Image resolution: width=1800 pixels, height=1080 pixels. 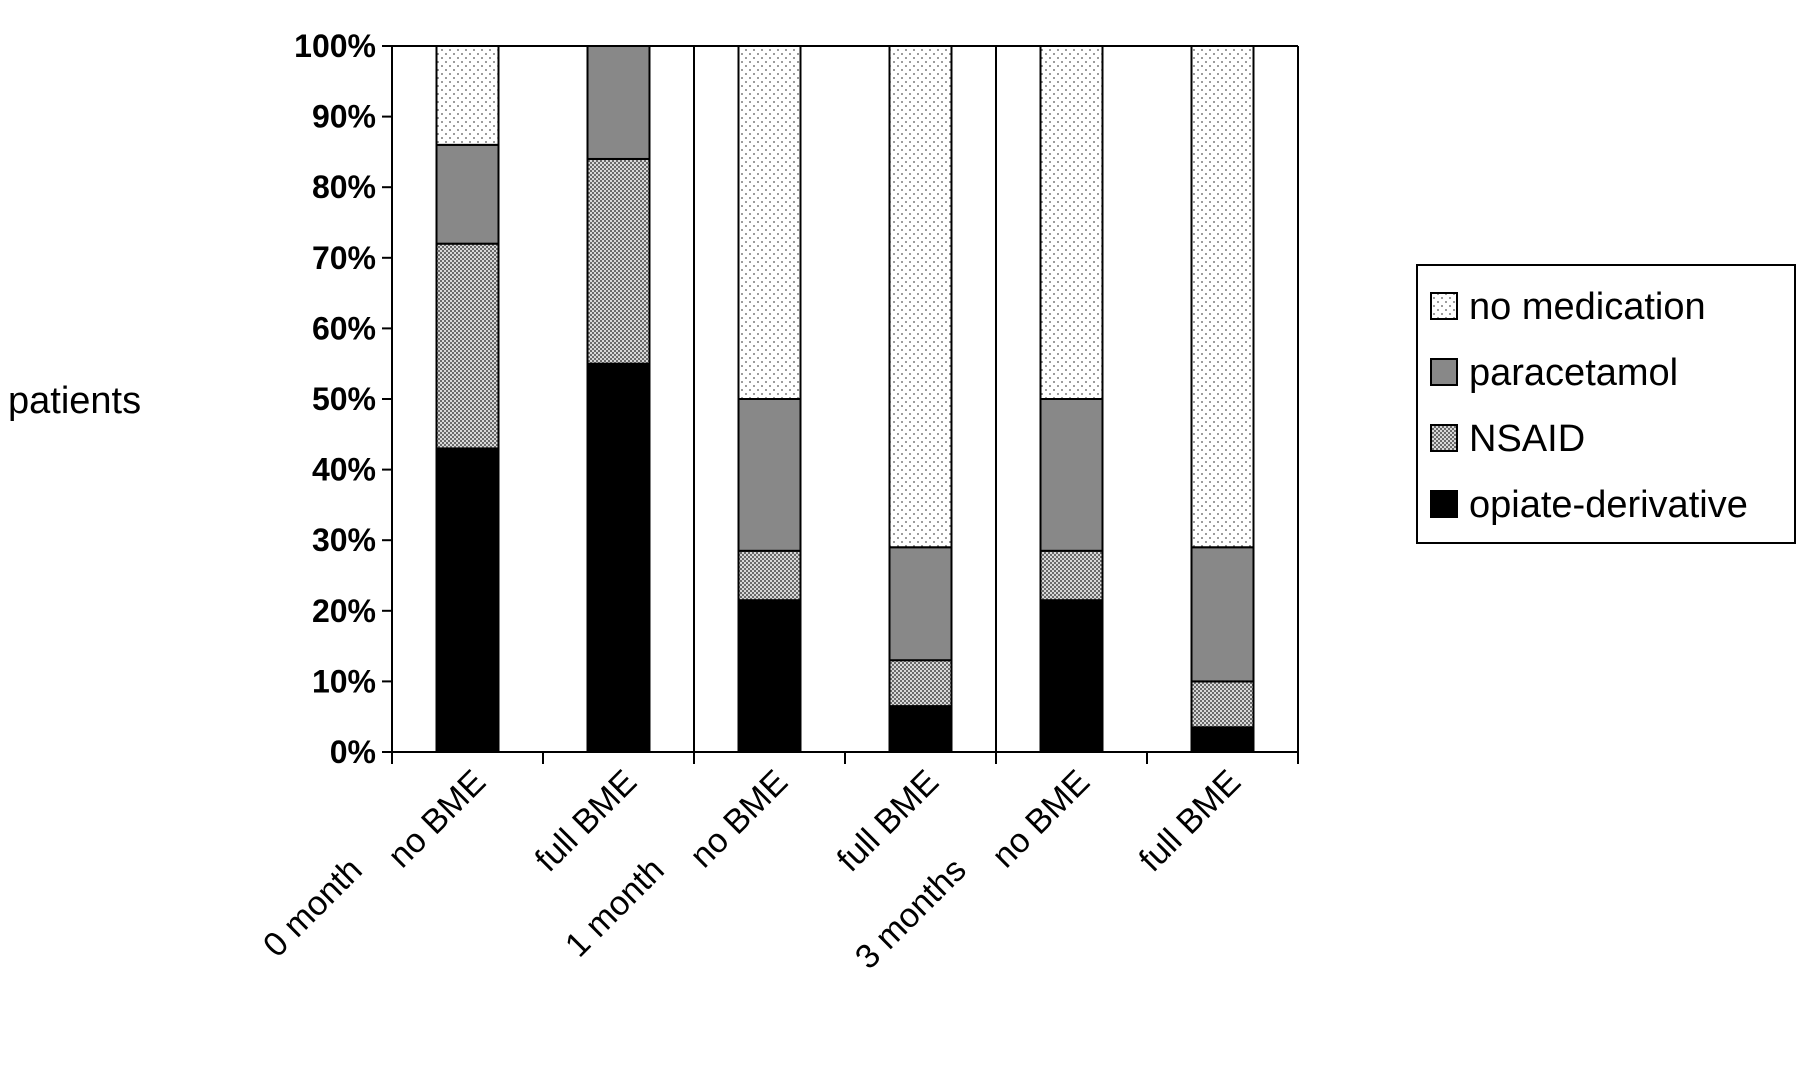 What do you see at coordinates (1606, 404) in the screenshot?
I see `legend-box` at bounding box center [1606, 404].